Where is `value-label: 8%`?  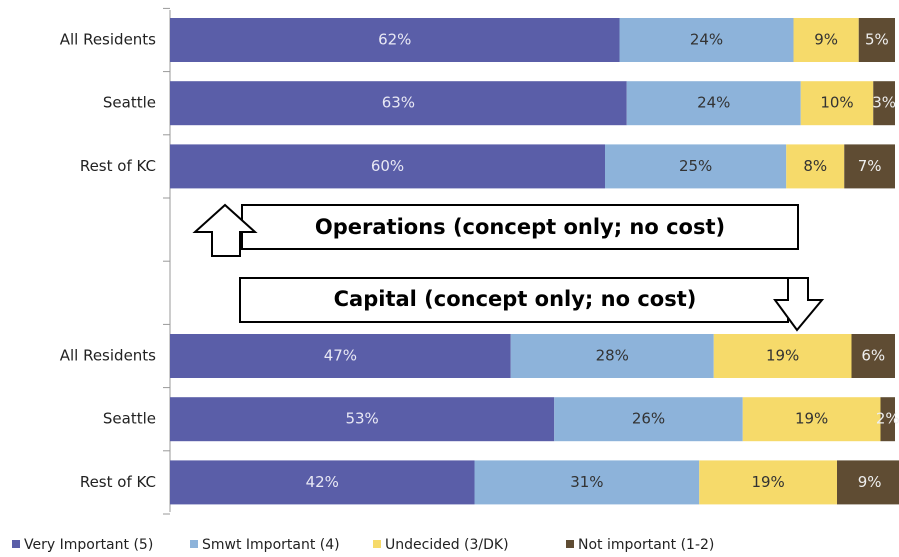
value-label: 8% is located at coordinates (815, 166).